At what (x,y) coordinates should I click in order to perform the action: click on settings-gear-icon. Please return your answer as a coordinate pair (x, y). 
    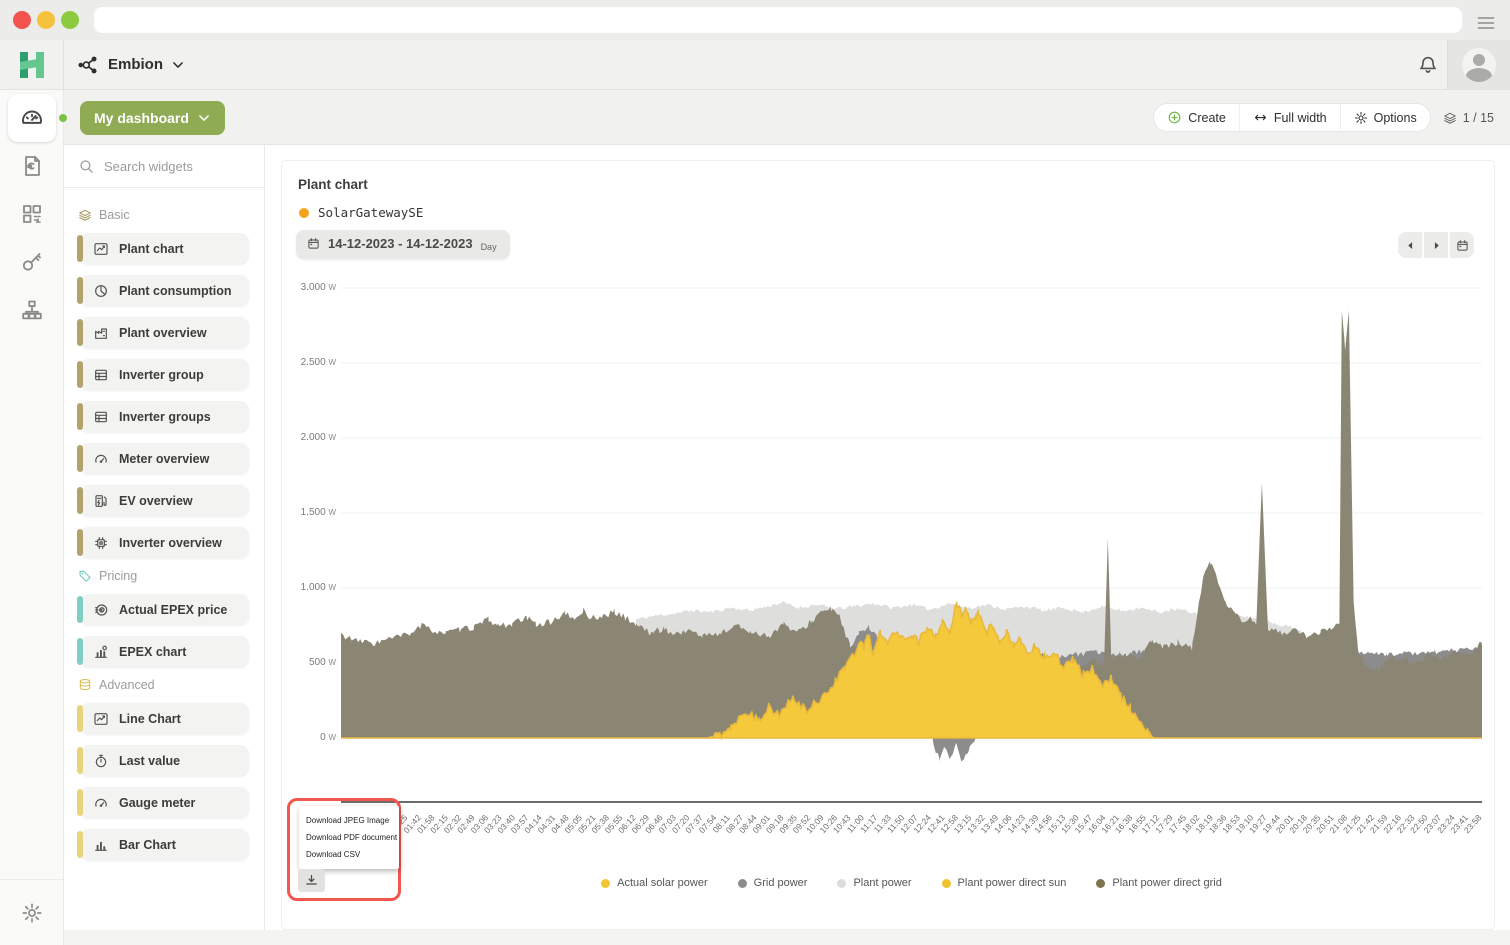
    Looking at the image, I should click on (32, 913).